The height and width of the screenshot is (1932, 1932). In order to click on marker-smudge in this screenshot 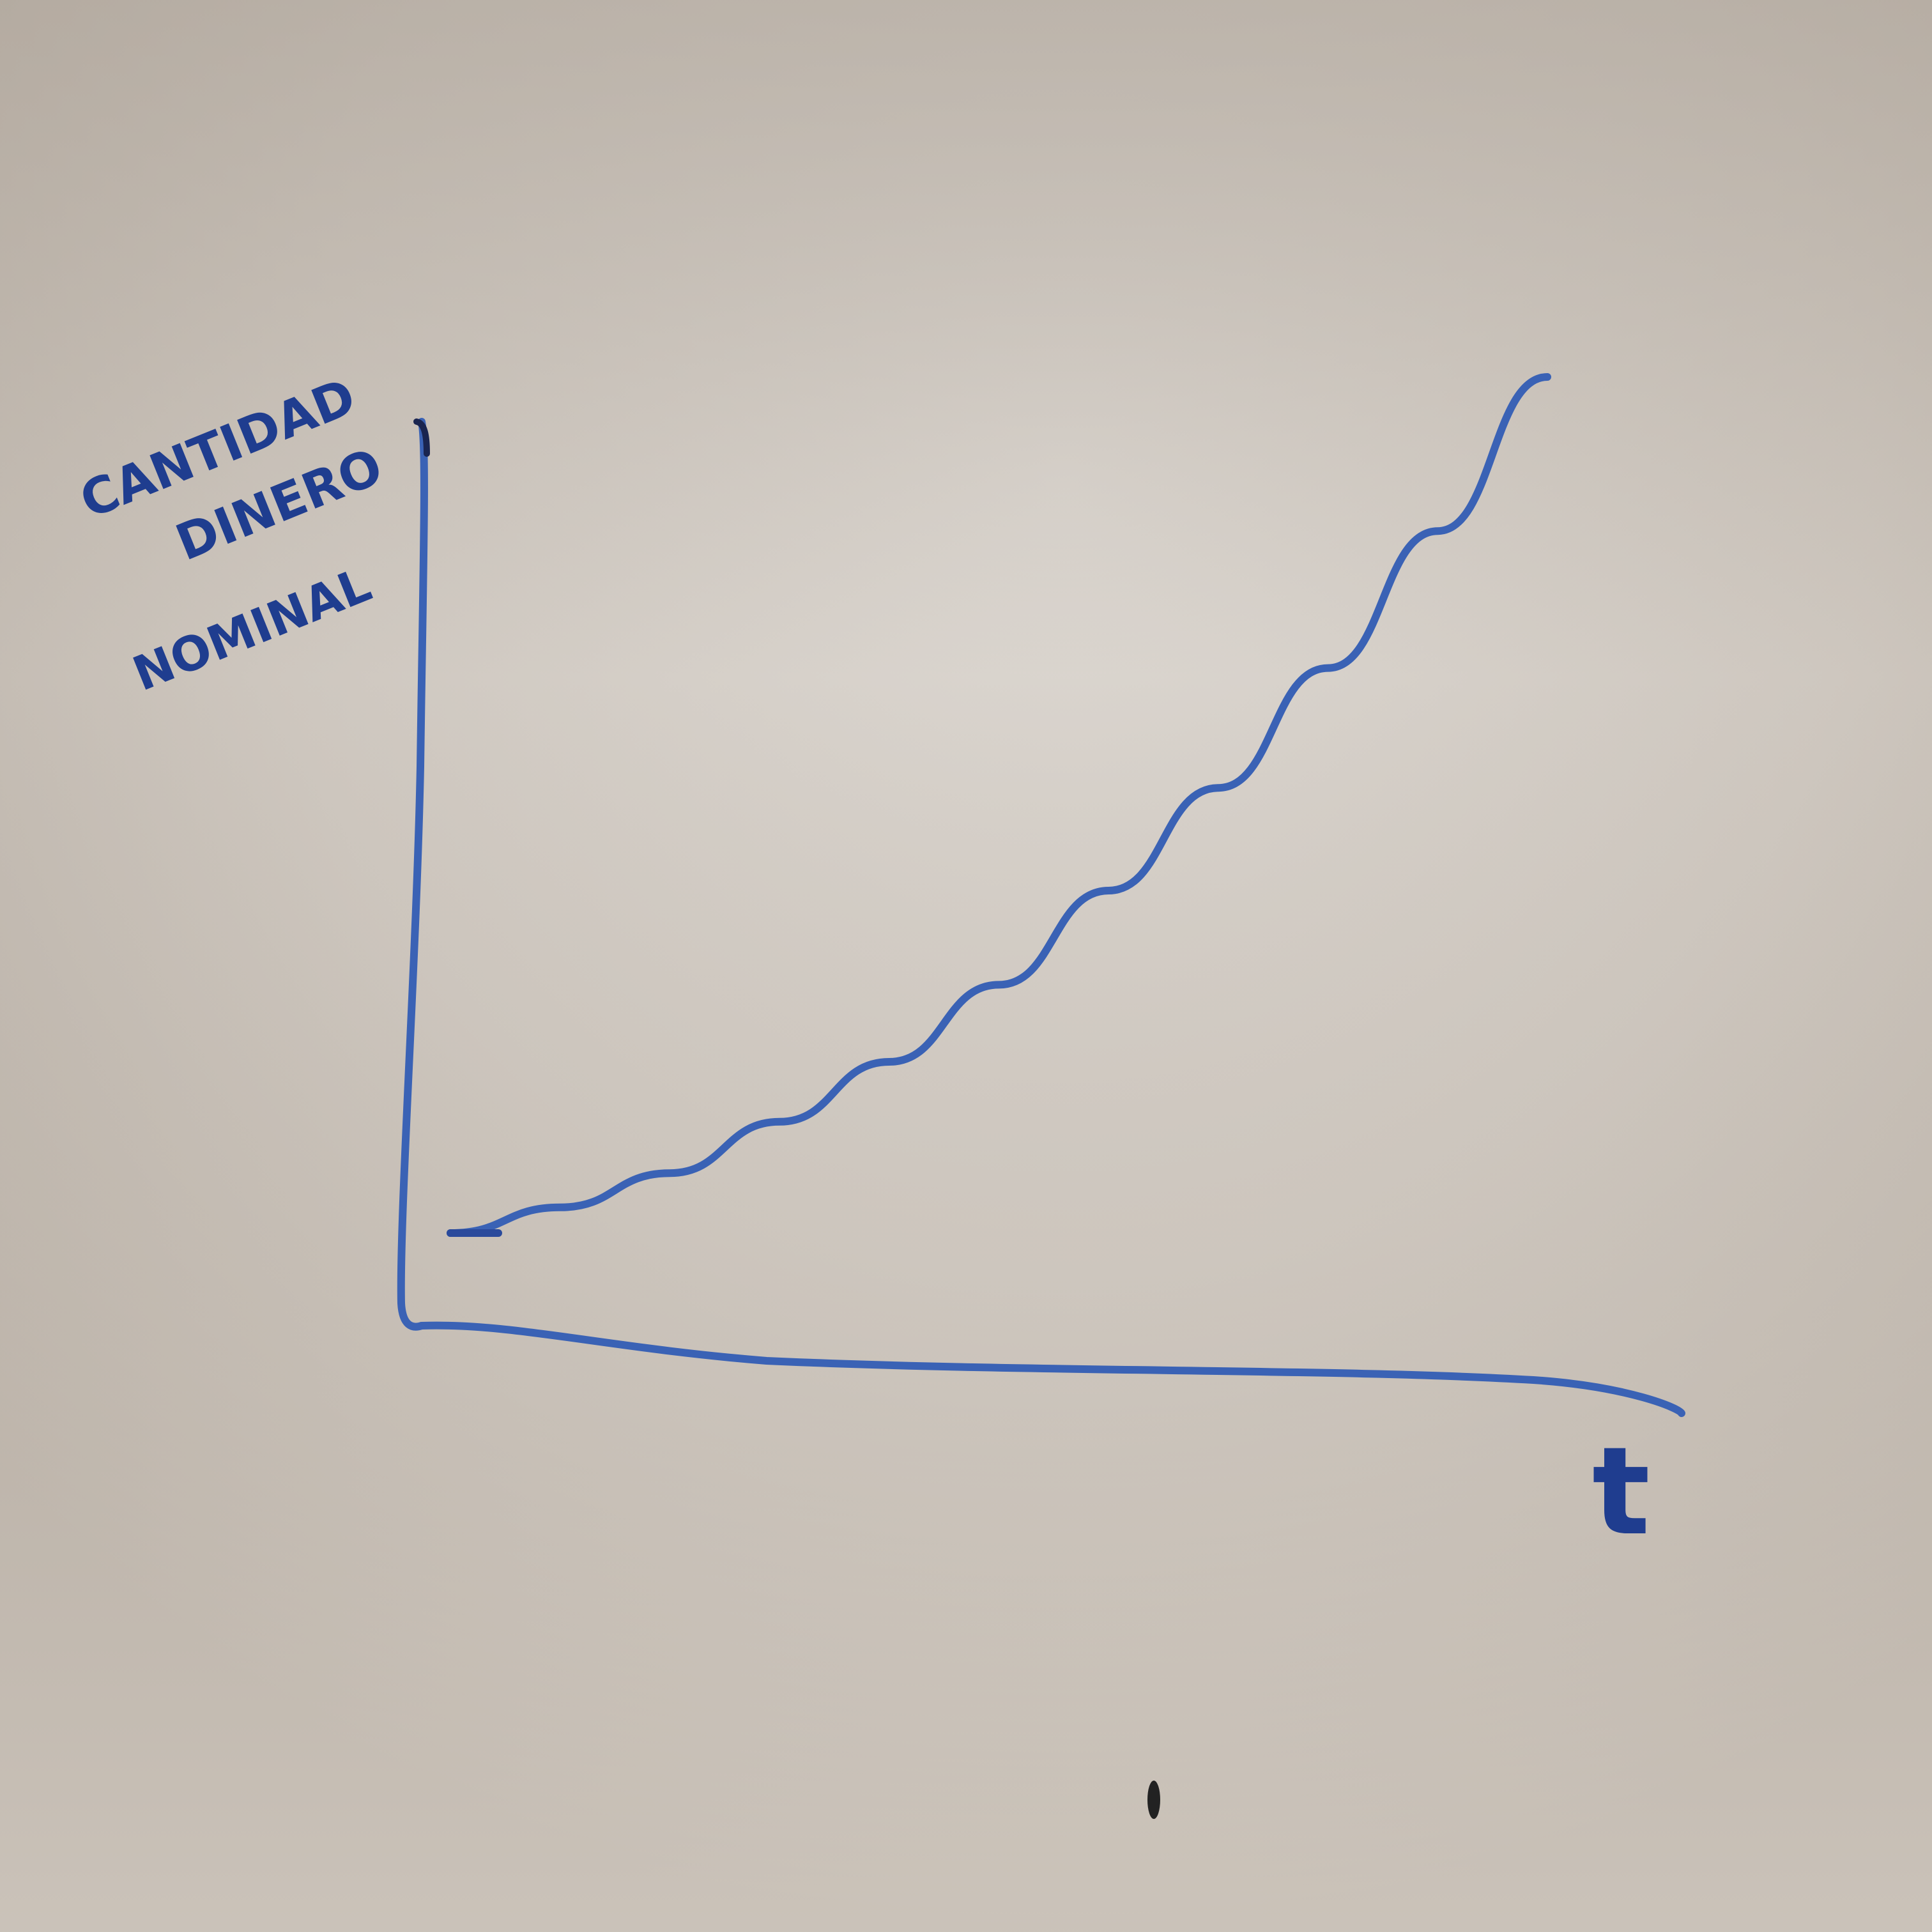, I will do `click(1153, 1800)`.